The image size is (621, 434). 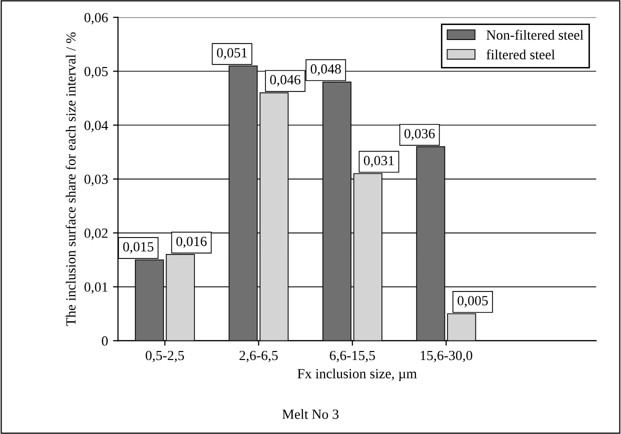 I want to click on data-label: 0,036, so click(x=419, y=134).